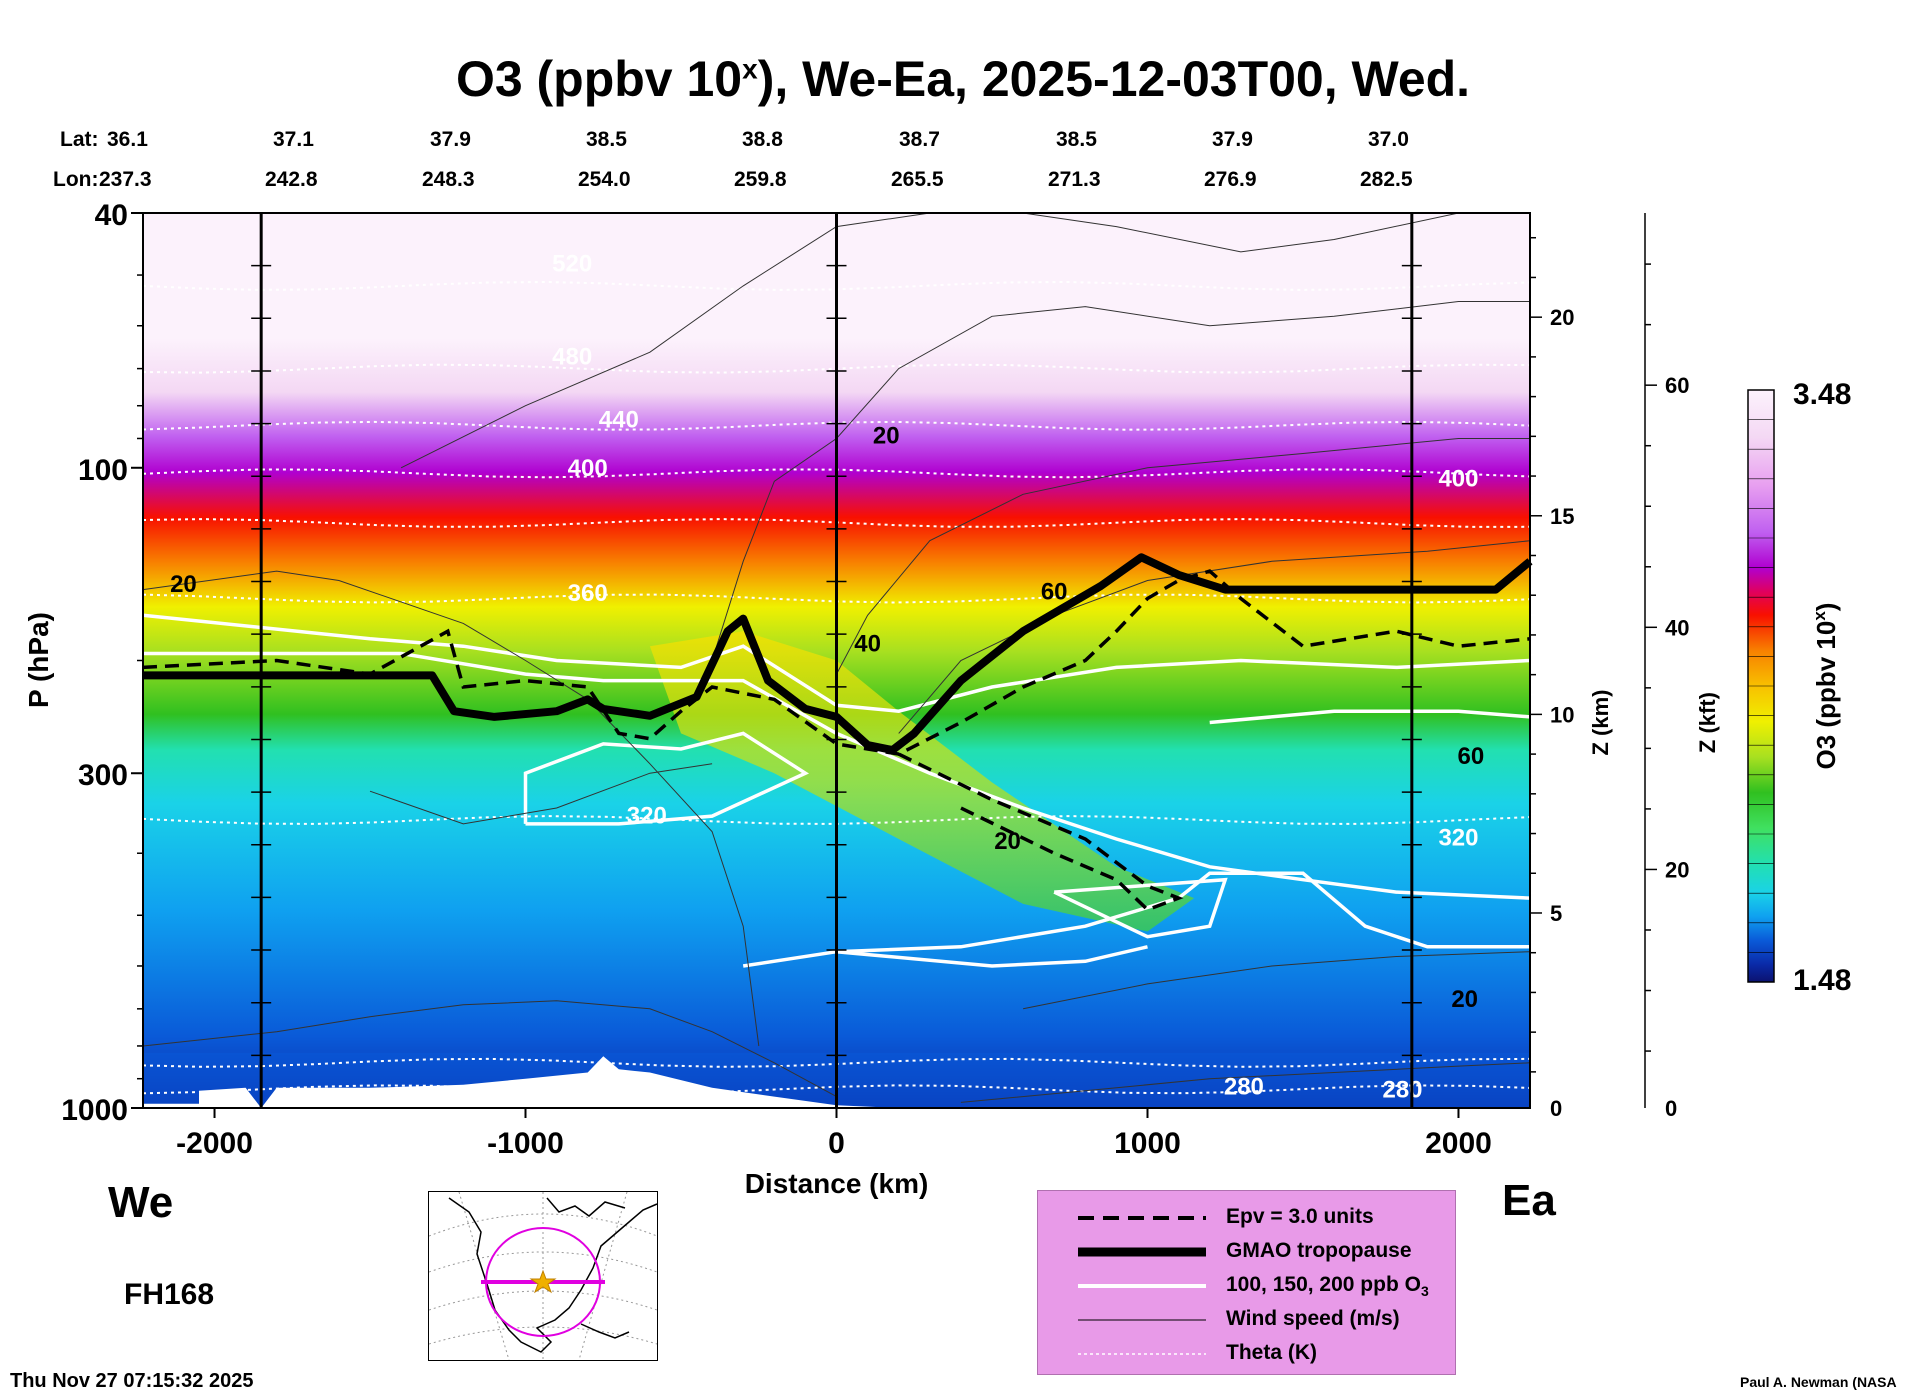 The width and height of the screenshot is (1926, 1394). What do you see at coordinates (214, 1143) in the screenshot?
I see `x-tick-label: -2000` at bounding box center [214, 1143].